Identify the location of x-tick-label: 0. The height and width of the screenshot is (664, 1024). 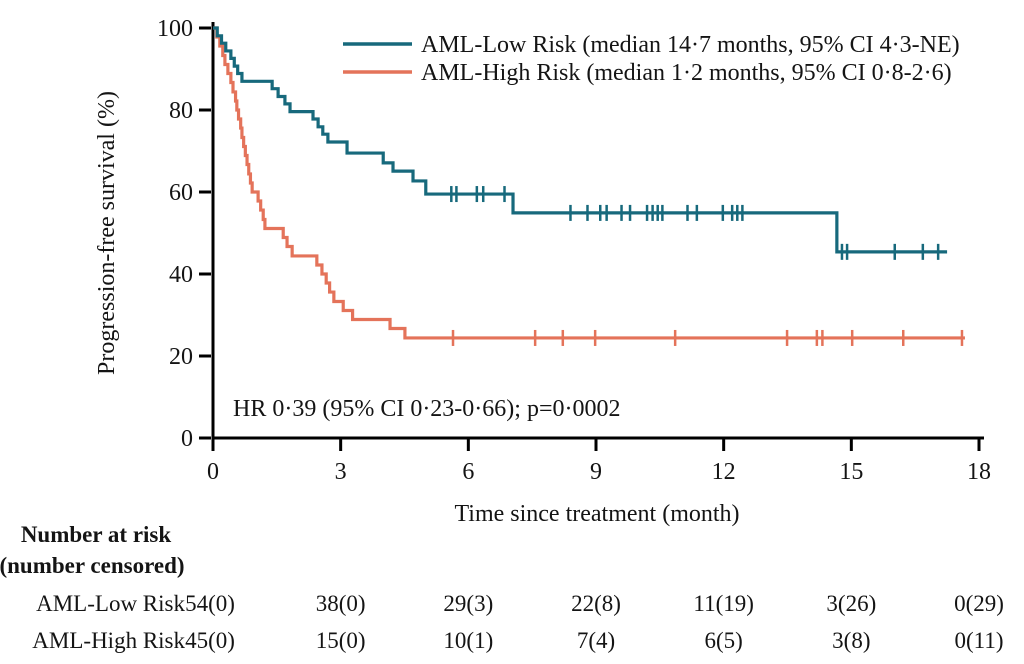
(213, 472).